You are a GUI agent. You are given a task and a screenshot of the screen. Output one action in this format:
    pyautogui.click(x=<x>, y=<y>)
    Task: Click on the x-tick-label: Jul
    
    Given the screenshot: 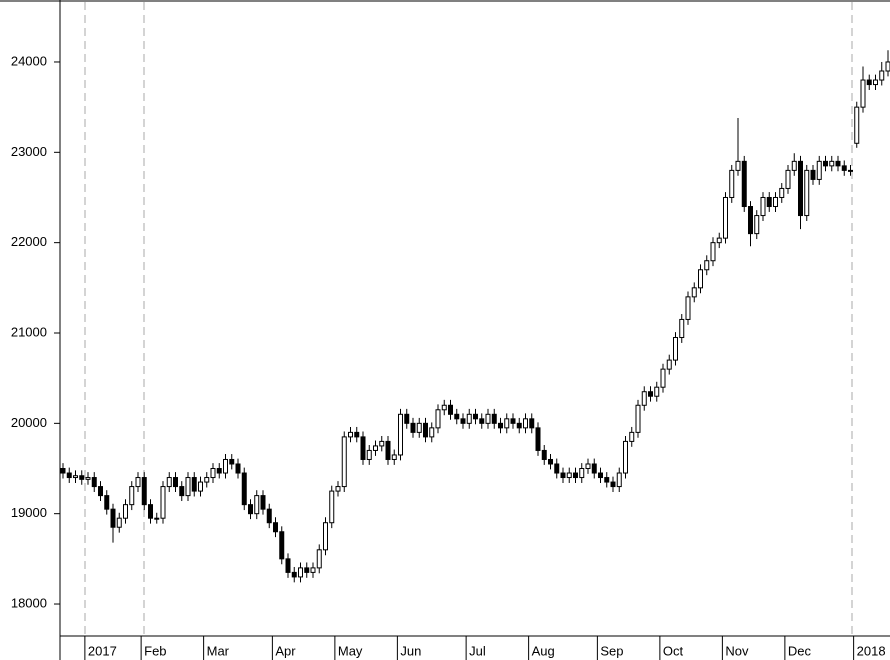 What is the action you would take?
    pyautogui.click(x=477, y=650)
    